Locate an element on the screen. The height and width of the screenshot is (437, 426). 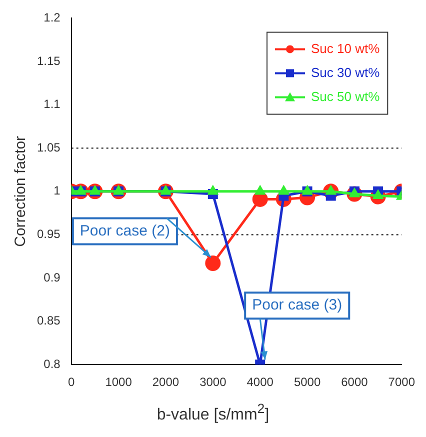
y-tick-label: 1.15 is located at coordinates (48, 61).